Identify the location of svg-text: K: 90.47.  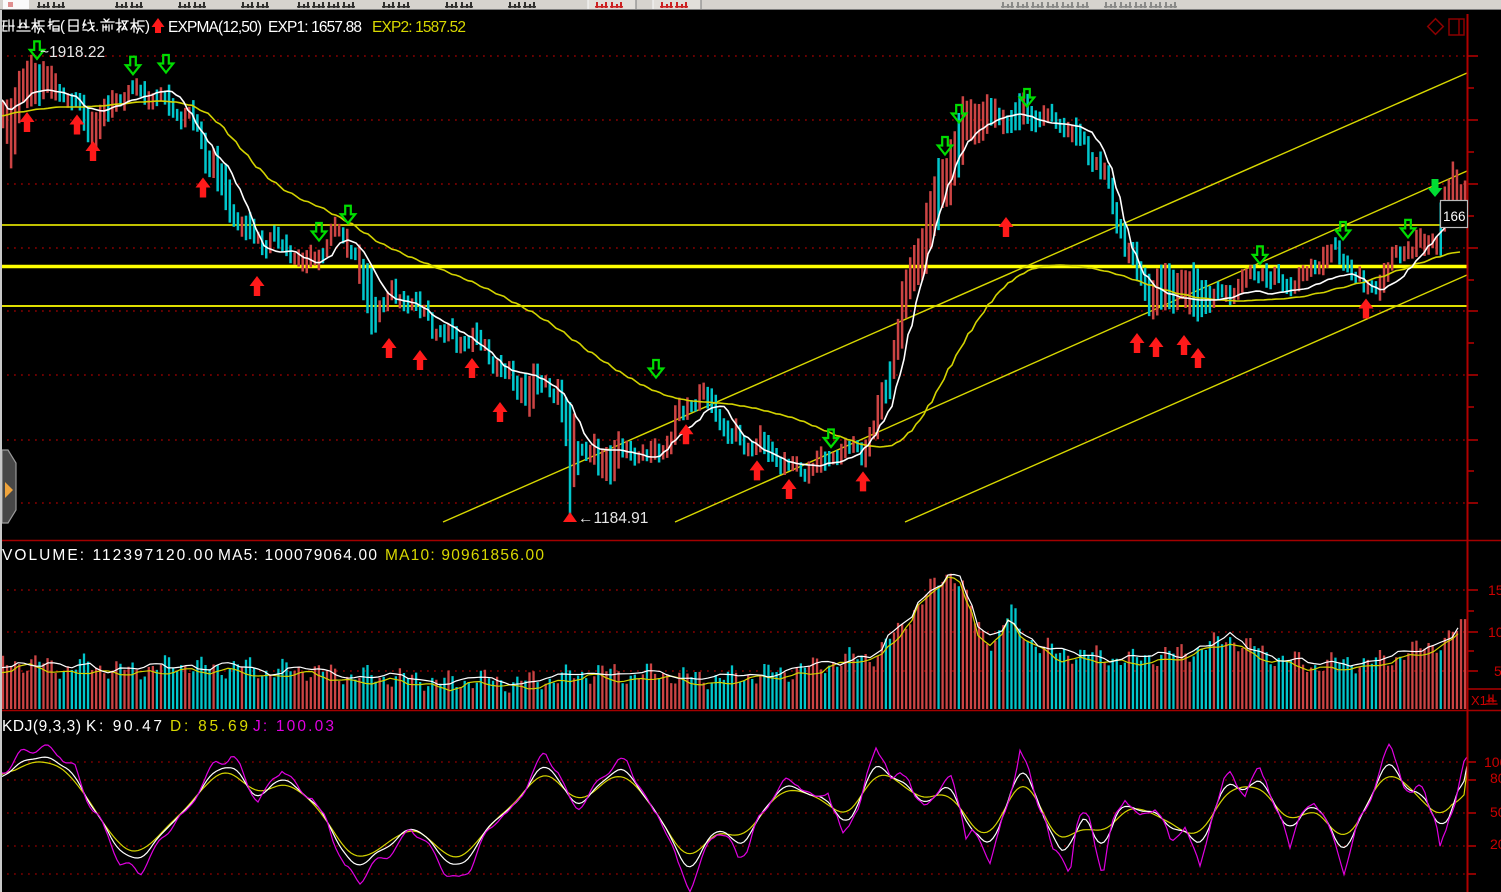
(124, 726).